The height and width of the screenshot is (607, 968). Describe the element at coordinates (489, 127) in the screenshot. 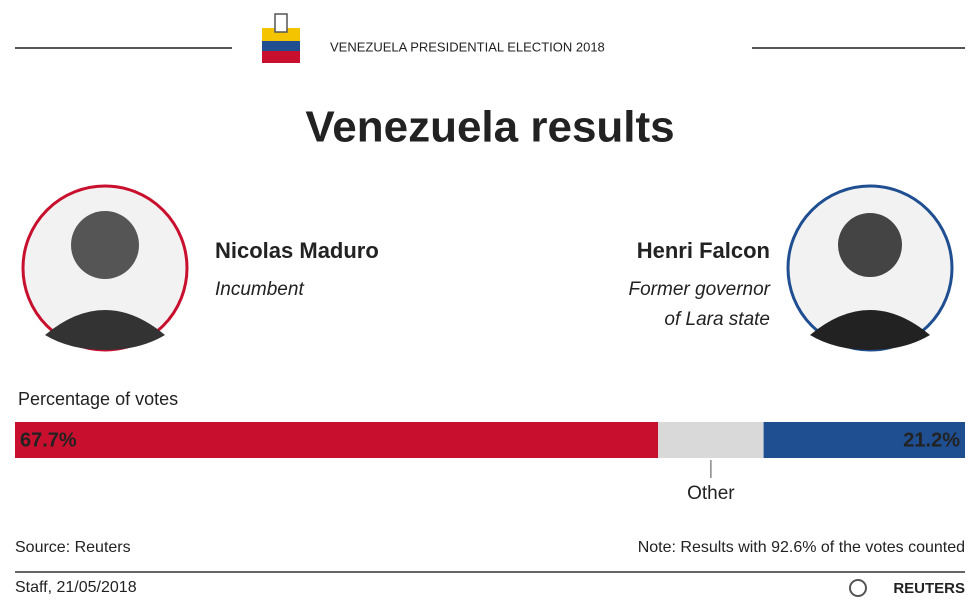

I see `title: Venezuela results` at that location.